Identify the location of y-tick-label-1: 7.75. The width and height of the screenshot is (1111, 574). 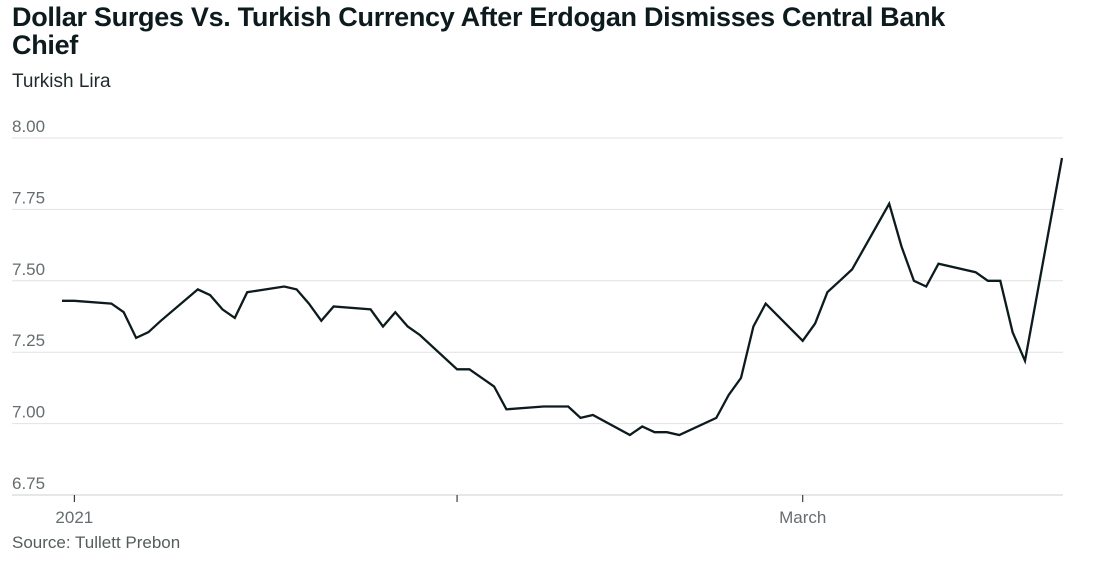
(28, 197).